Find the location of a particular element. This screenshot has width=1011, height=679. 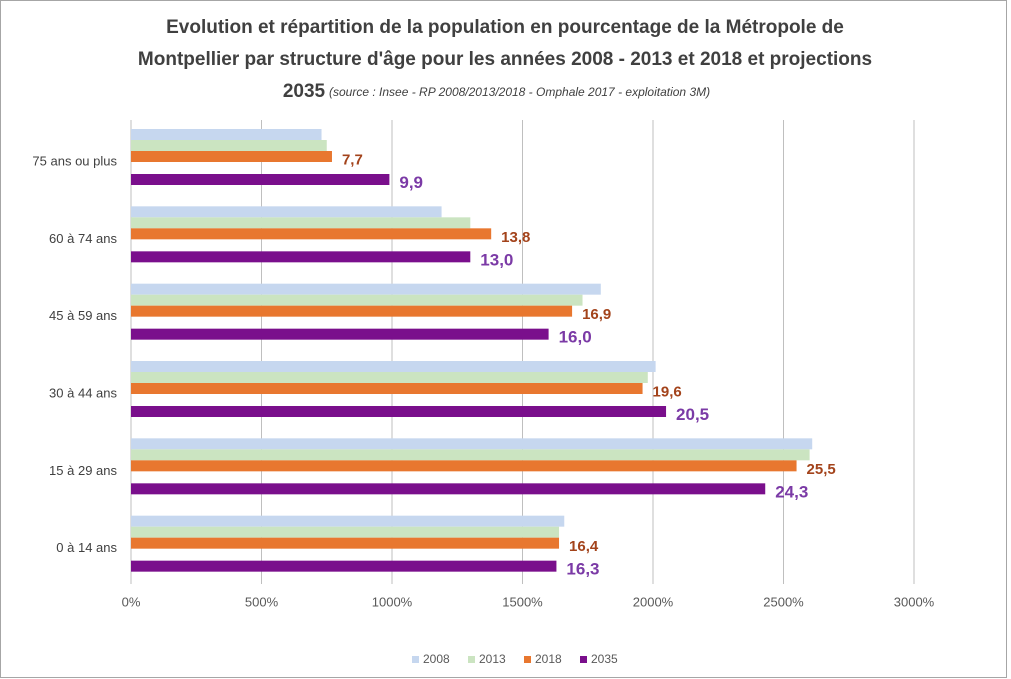

x-tick-label: 0% is located at coordinates (131, 601).